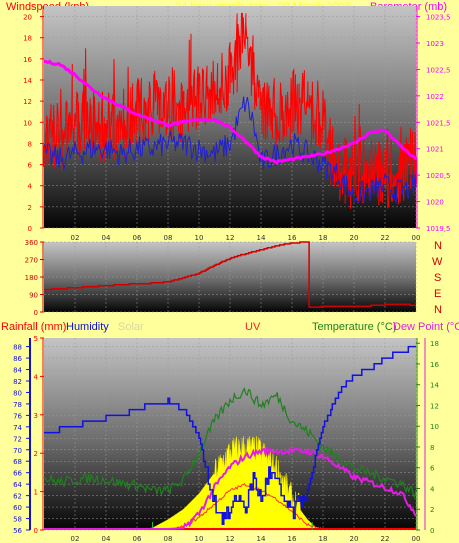  I want to click on direction-tick-label: 270, so click(31, 261).